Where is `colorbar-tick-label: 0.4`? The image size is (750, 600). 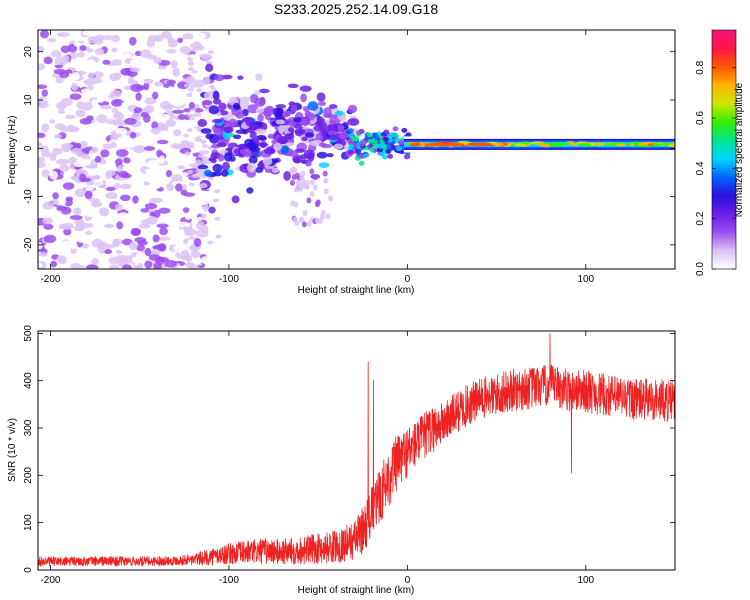 colorbar-tick-label: 0.4 is located at coordinates (700, 168).